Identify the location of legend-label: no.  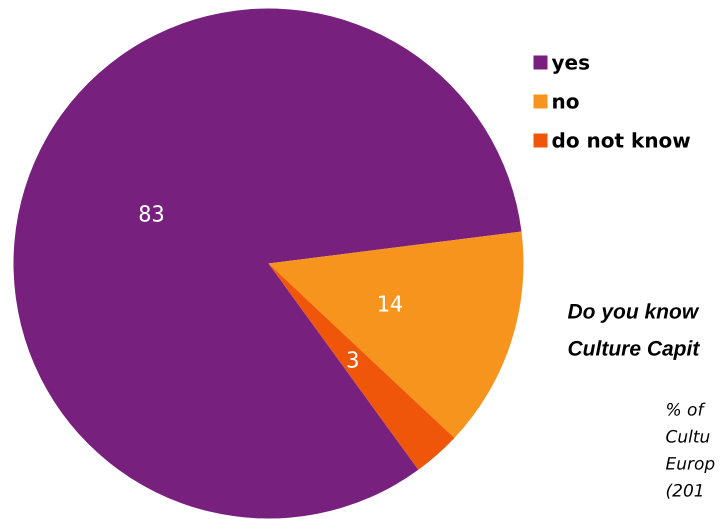
(566, 102).